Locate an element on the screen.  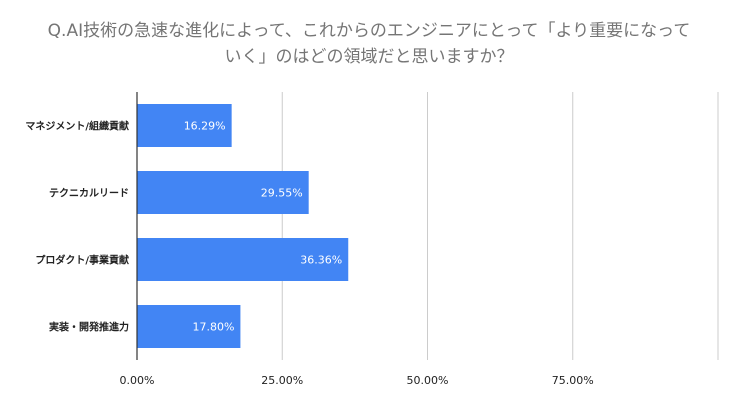
category-label-3: 実装・開発推進力 is located at coordinates (89, 327).